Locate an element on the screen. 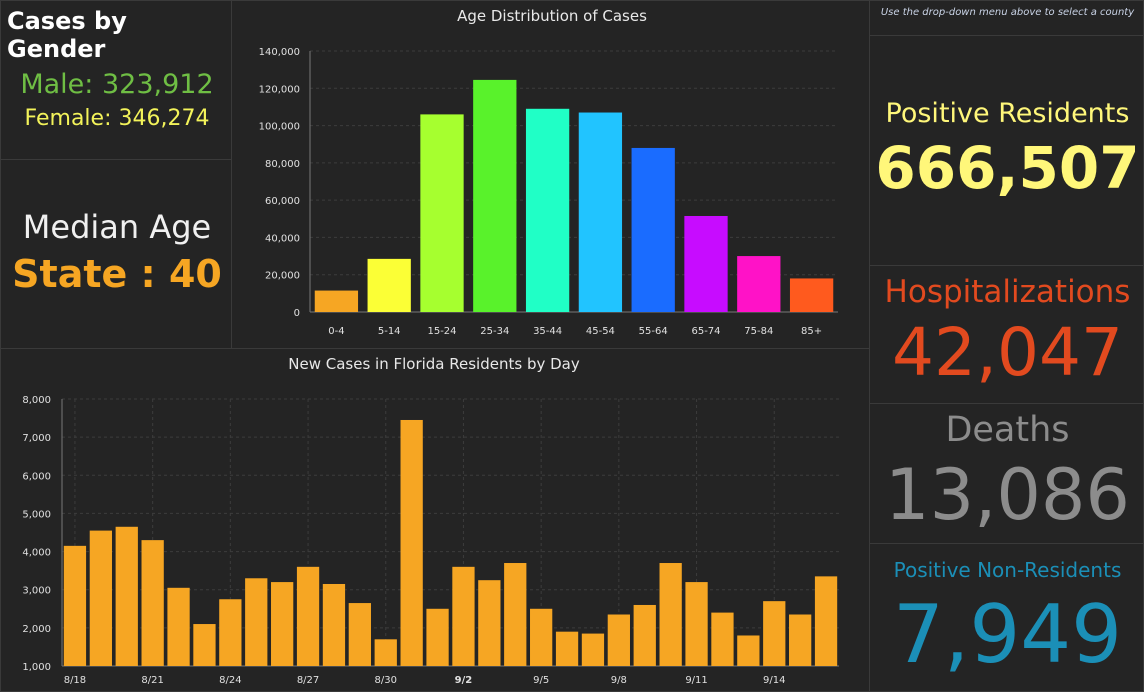 The height and width of the screenshot is (692, 1144). daily-x-tick-label: 8/30 is located at coordinates (386, 680).